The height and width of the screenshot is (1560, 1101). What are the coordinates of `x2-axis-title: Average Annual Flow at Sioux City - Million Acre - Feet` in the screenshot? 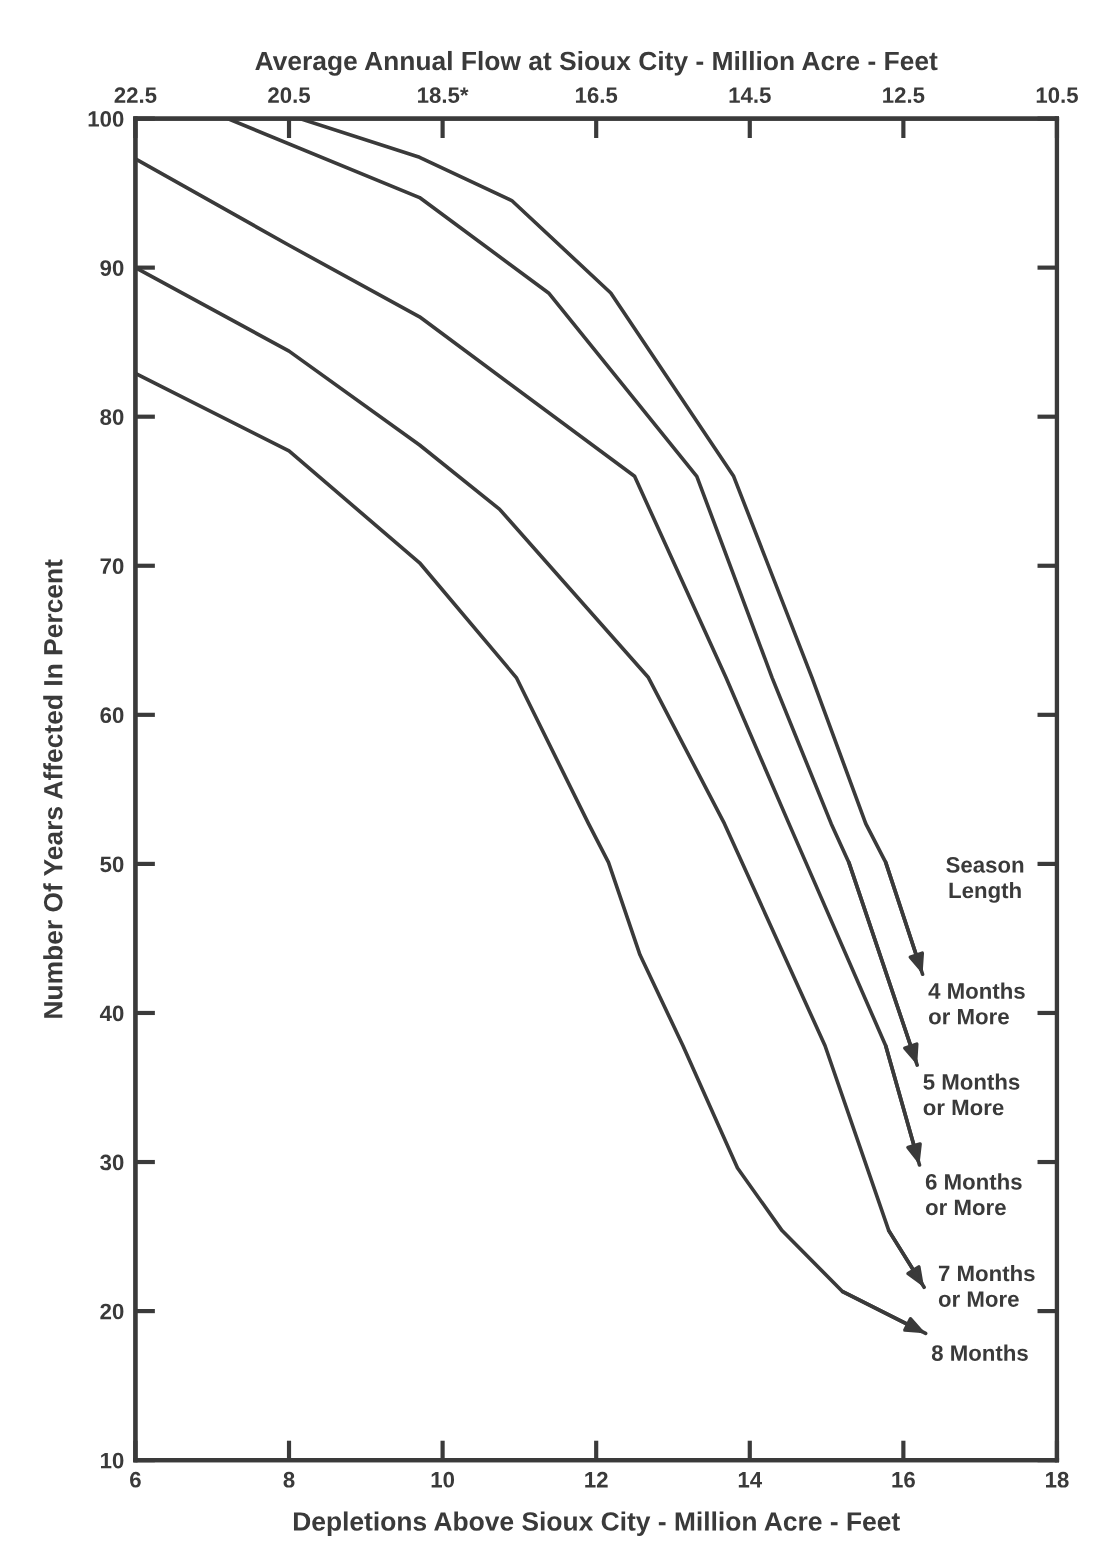 It's located at (596, 63).